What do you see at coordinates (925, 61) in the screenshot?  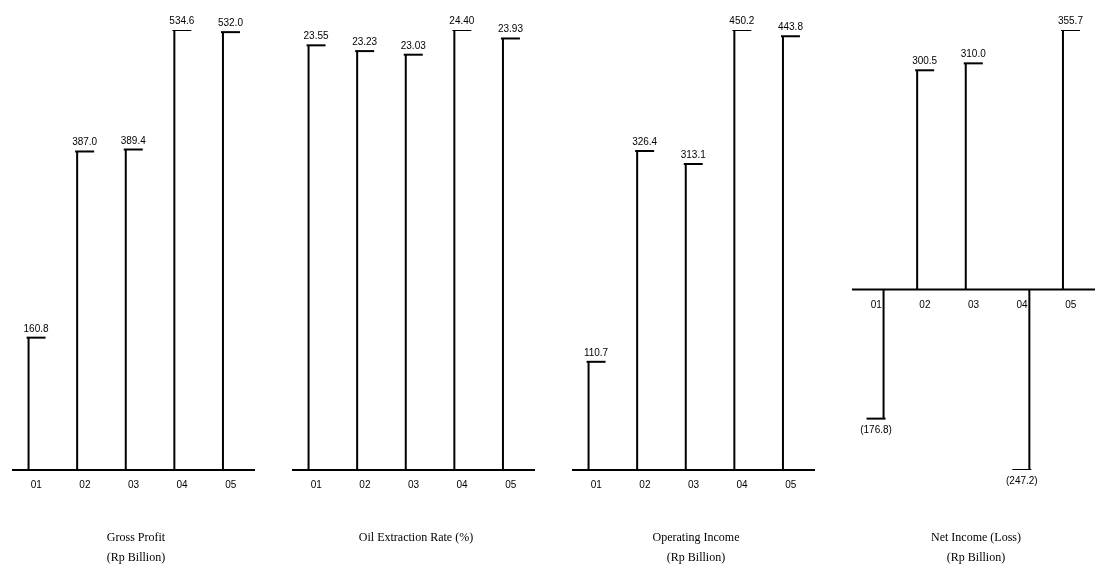 I see `data-label: 300.5` at bounding box center [925, 61].